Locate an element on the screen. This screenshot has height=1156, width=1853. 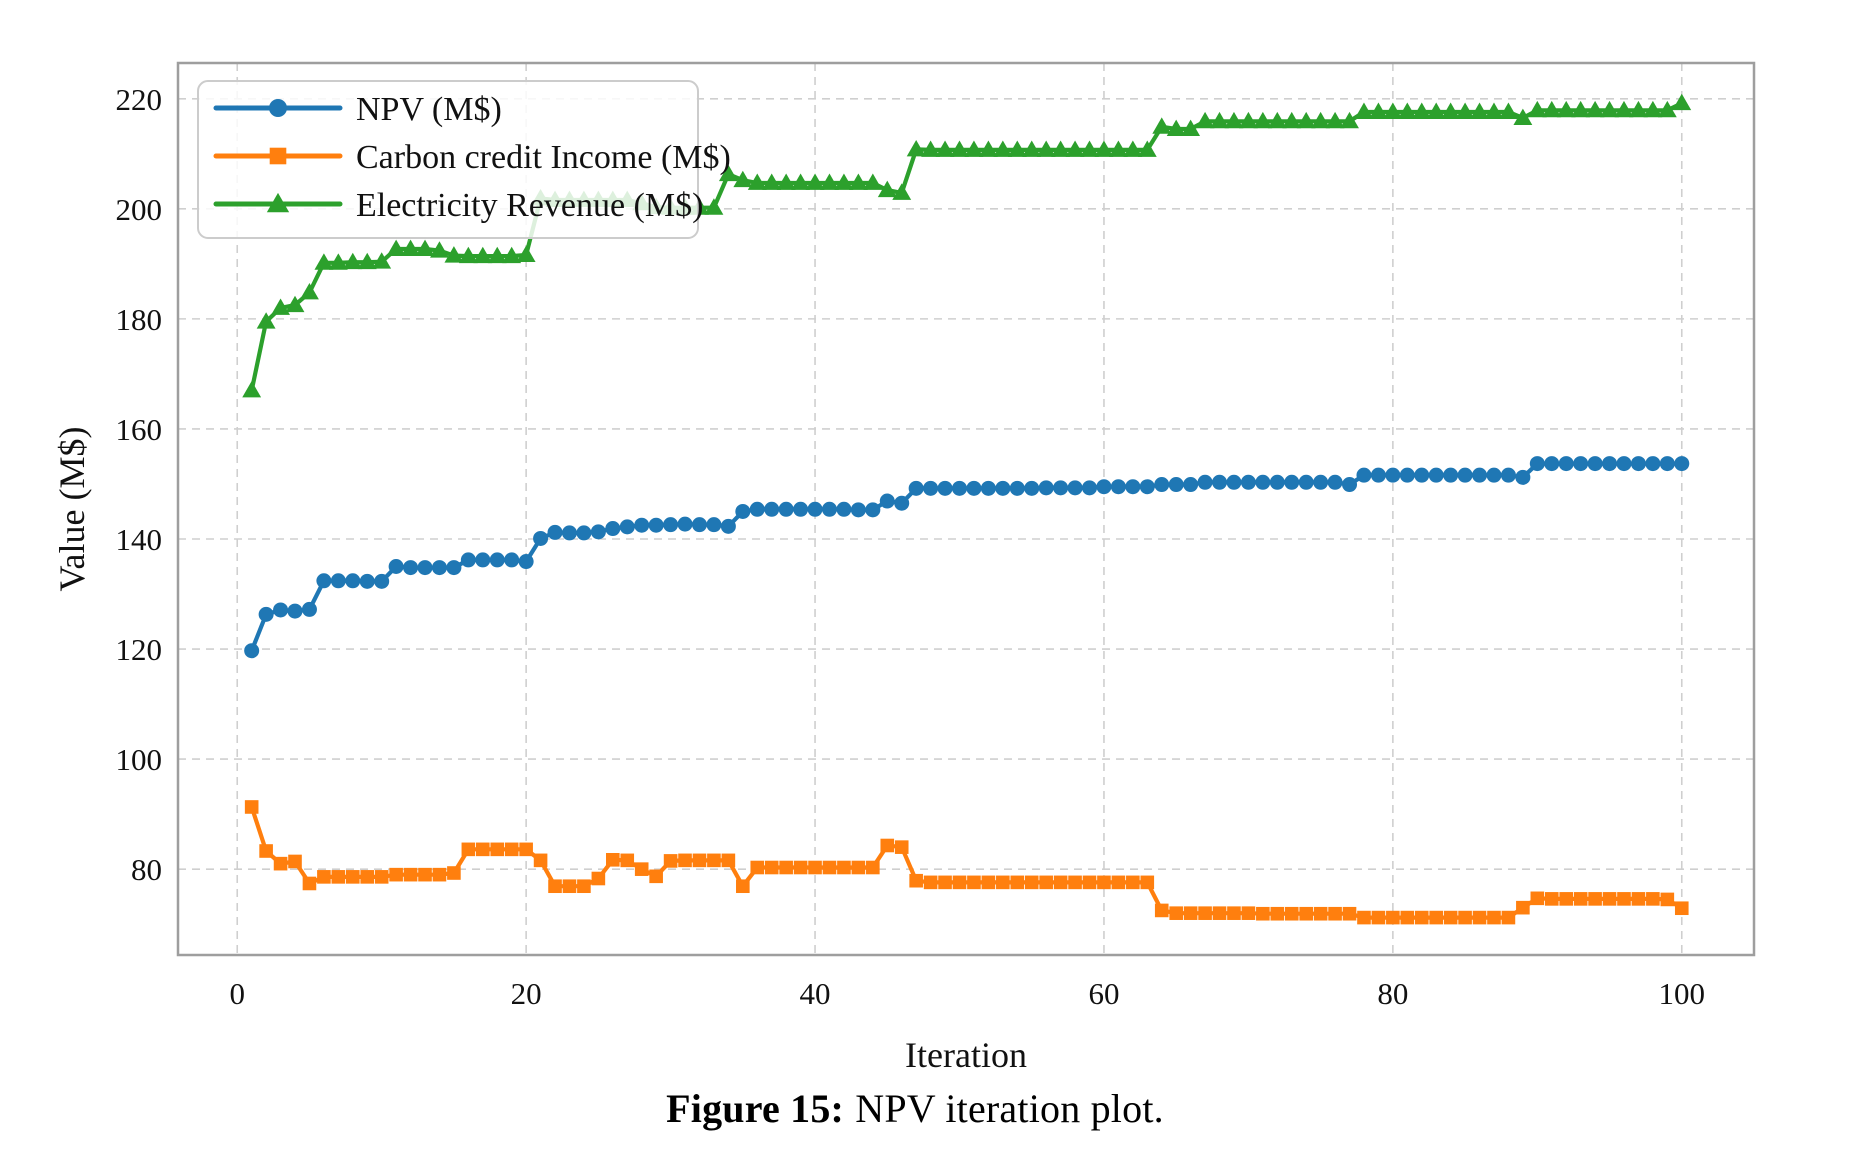
y-axis-label: Value (M$) is located at coordinates (72, 509).